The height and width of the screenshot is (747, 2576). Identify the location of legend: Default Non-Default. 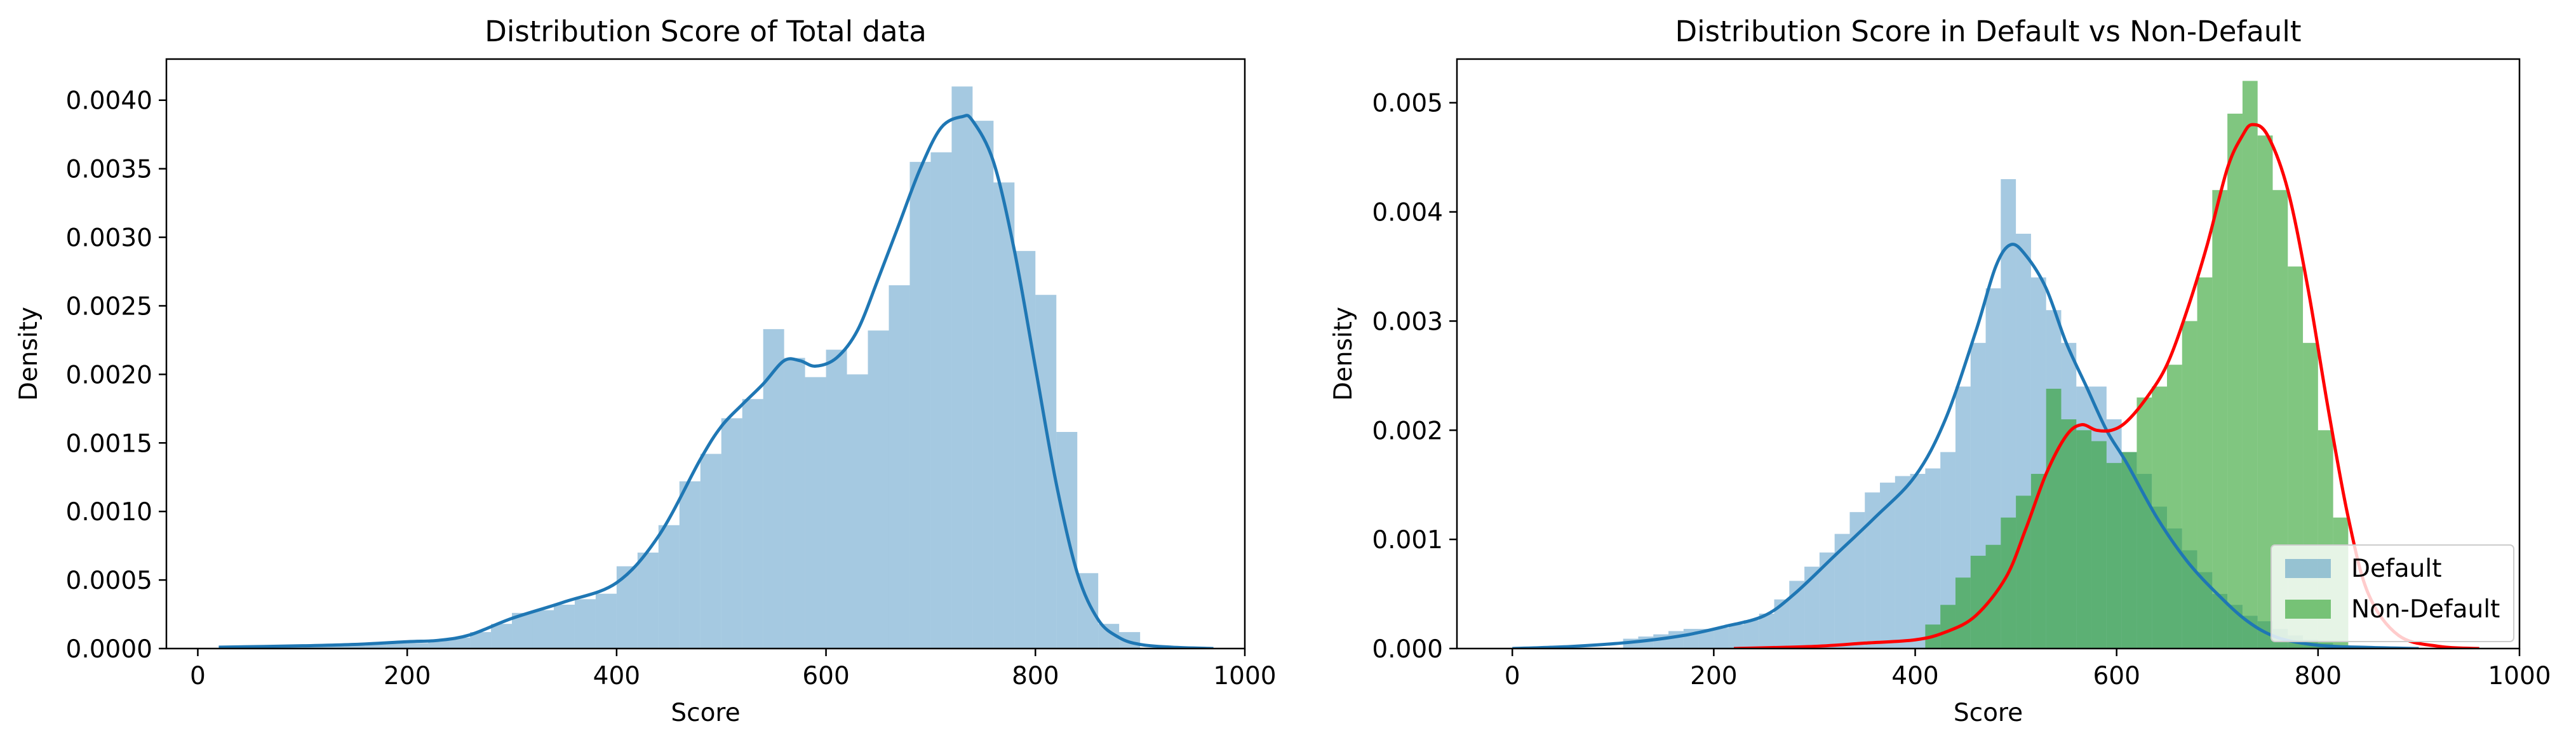
(2392, 593).